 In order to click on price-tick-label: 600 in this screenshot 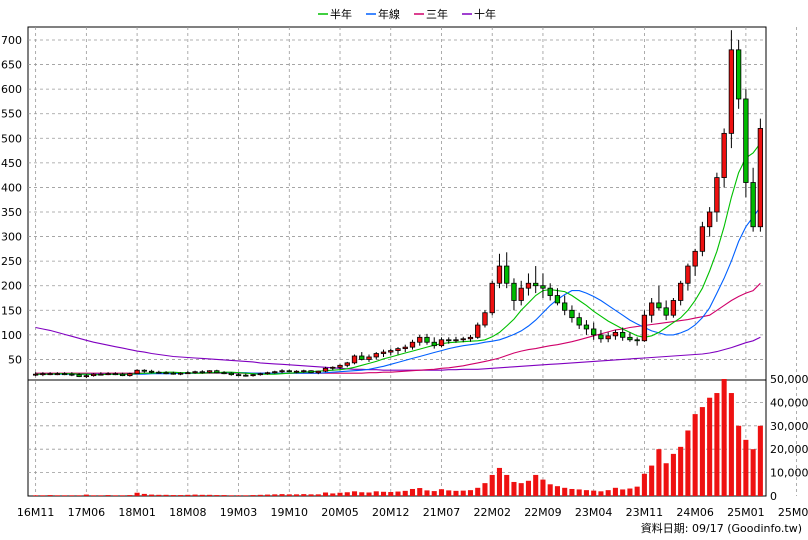, I will do `click(11, 89)`.